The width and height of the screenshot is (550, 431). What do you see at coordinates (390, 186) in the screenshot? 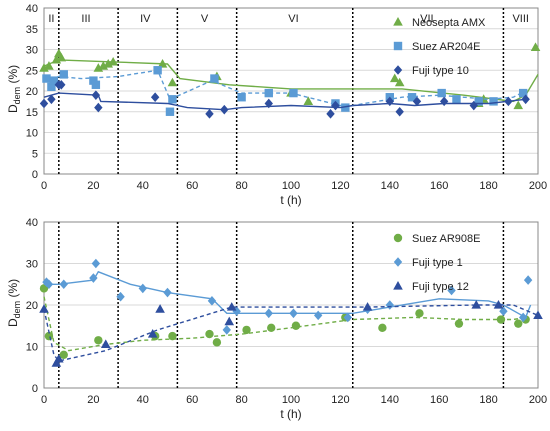
I see `x-tick-label: 140` at bounding box center [390, 186].